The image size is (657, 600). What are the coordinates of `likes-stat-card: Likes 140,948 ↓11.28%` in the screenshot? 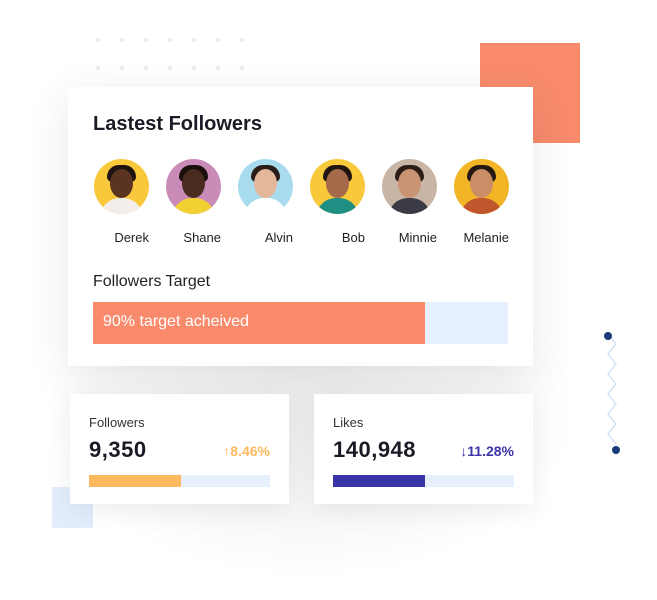 It's located at (423, 449).